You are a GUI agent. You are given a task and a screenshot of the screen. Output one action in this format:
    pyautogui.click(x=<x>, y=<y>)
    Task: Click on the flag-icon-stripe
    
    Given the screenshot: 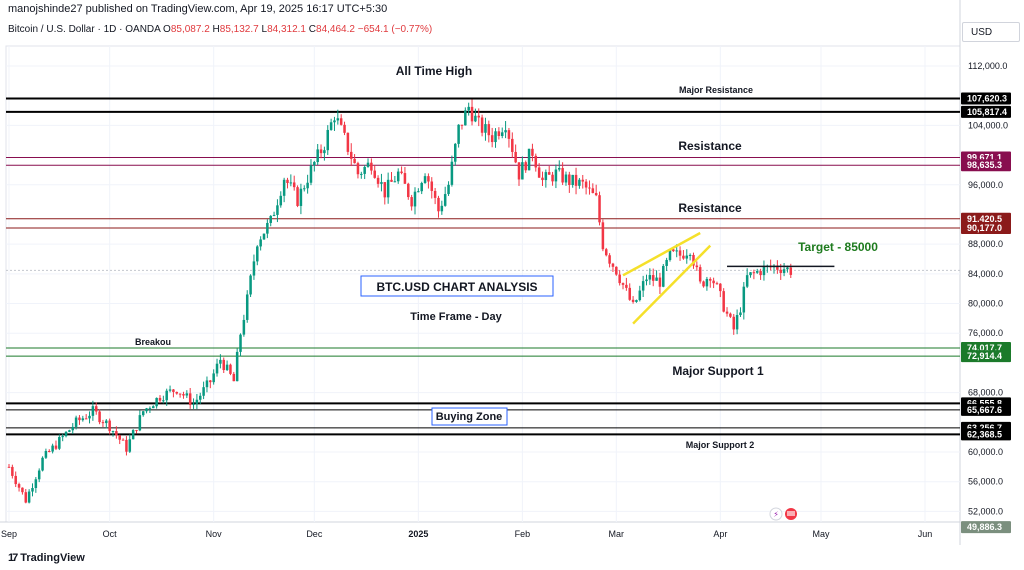 What is the action you would take?
    pyautogui.click(x=791, y=513)
    